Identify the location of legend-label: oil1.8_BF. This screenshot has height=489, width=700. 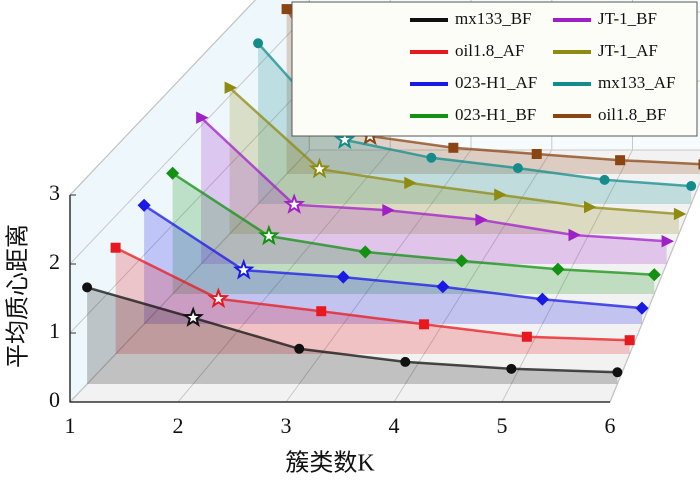
(632, 114).